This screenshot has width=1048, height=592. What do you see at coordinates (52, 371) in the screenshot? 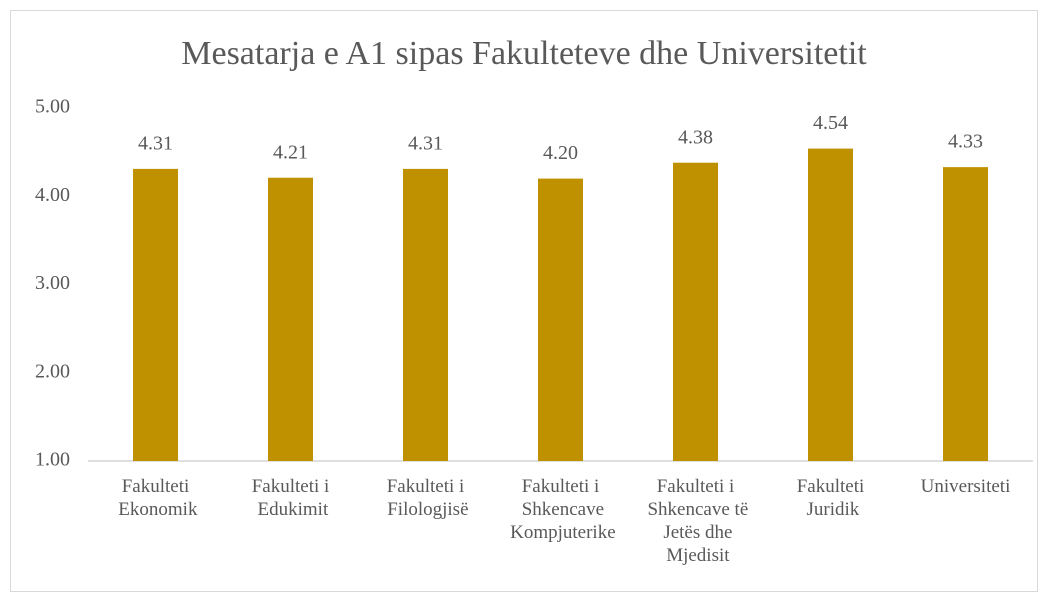
I see `y-tick-label: 2.00` at bounding box center [52, 371].